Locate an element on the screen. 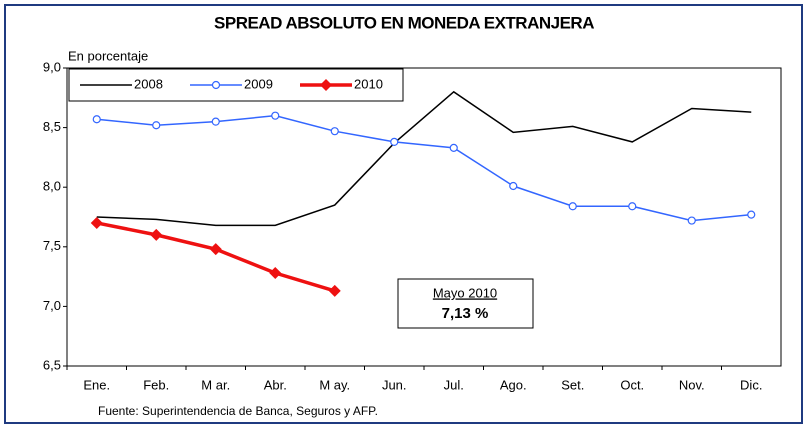  x-tick-label: Set. is located at coordinates (572, 384).